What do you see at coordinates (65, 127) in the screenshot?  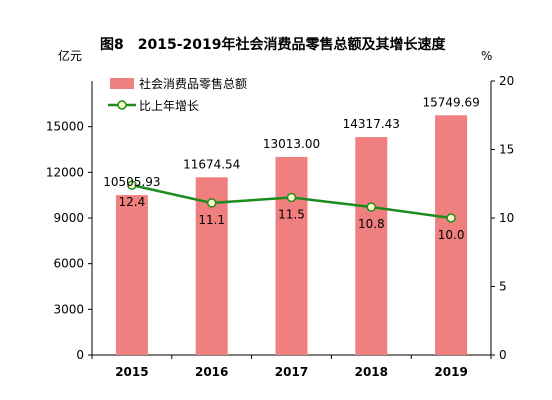 I see `left-axis-tick-label: 15000` at bounding box center [65, 127].